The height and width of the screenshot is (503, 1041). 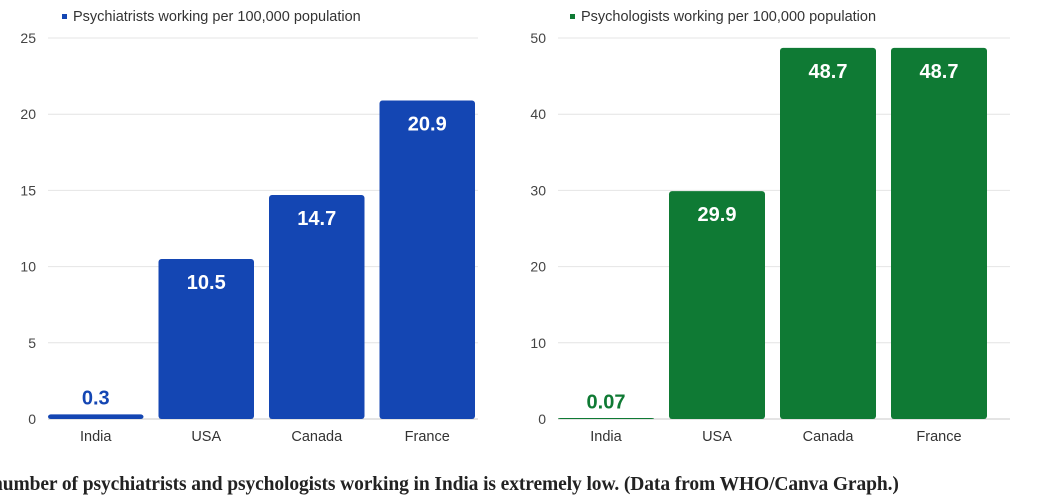 I want to click on data-label: 20.9, so click(x=427, y=124).